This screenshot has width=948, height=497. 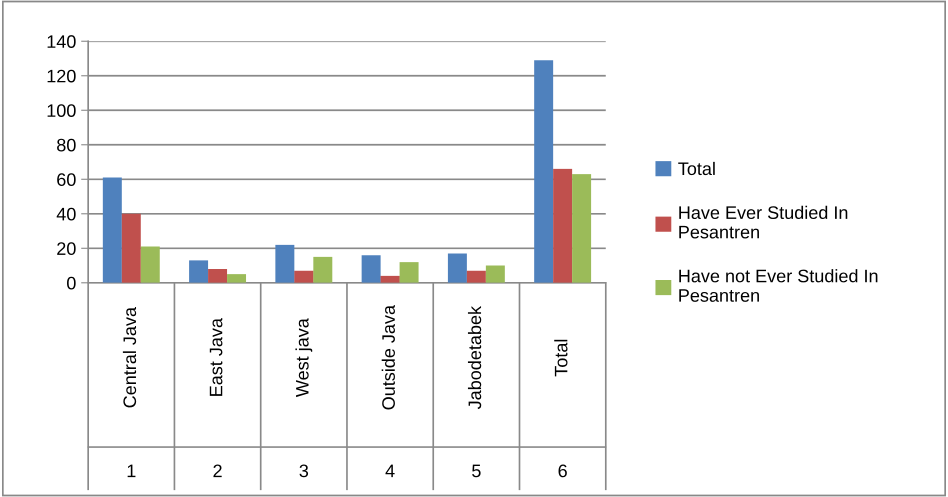 What do you see at coordinates (132, 471) in the screenshot?
I see `text: 1` at bounding box center [132, 471].